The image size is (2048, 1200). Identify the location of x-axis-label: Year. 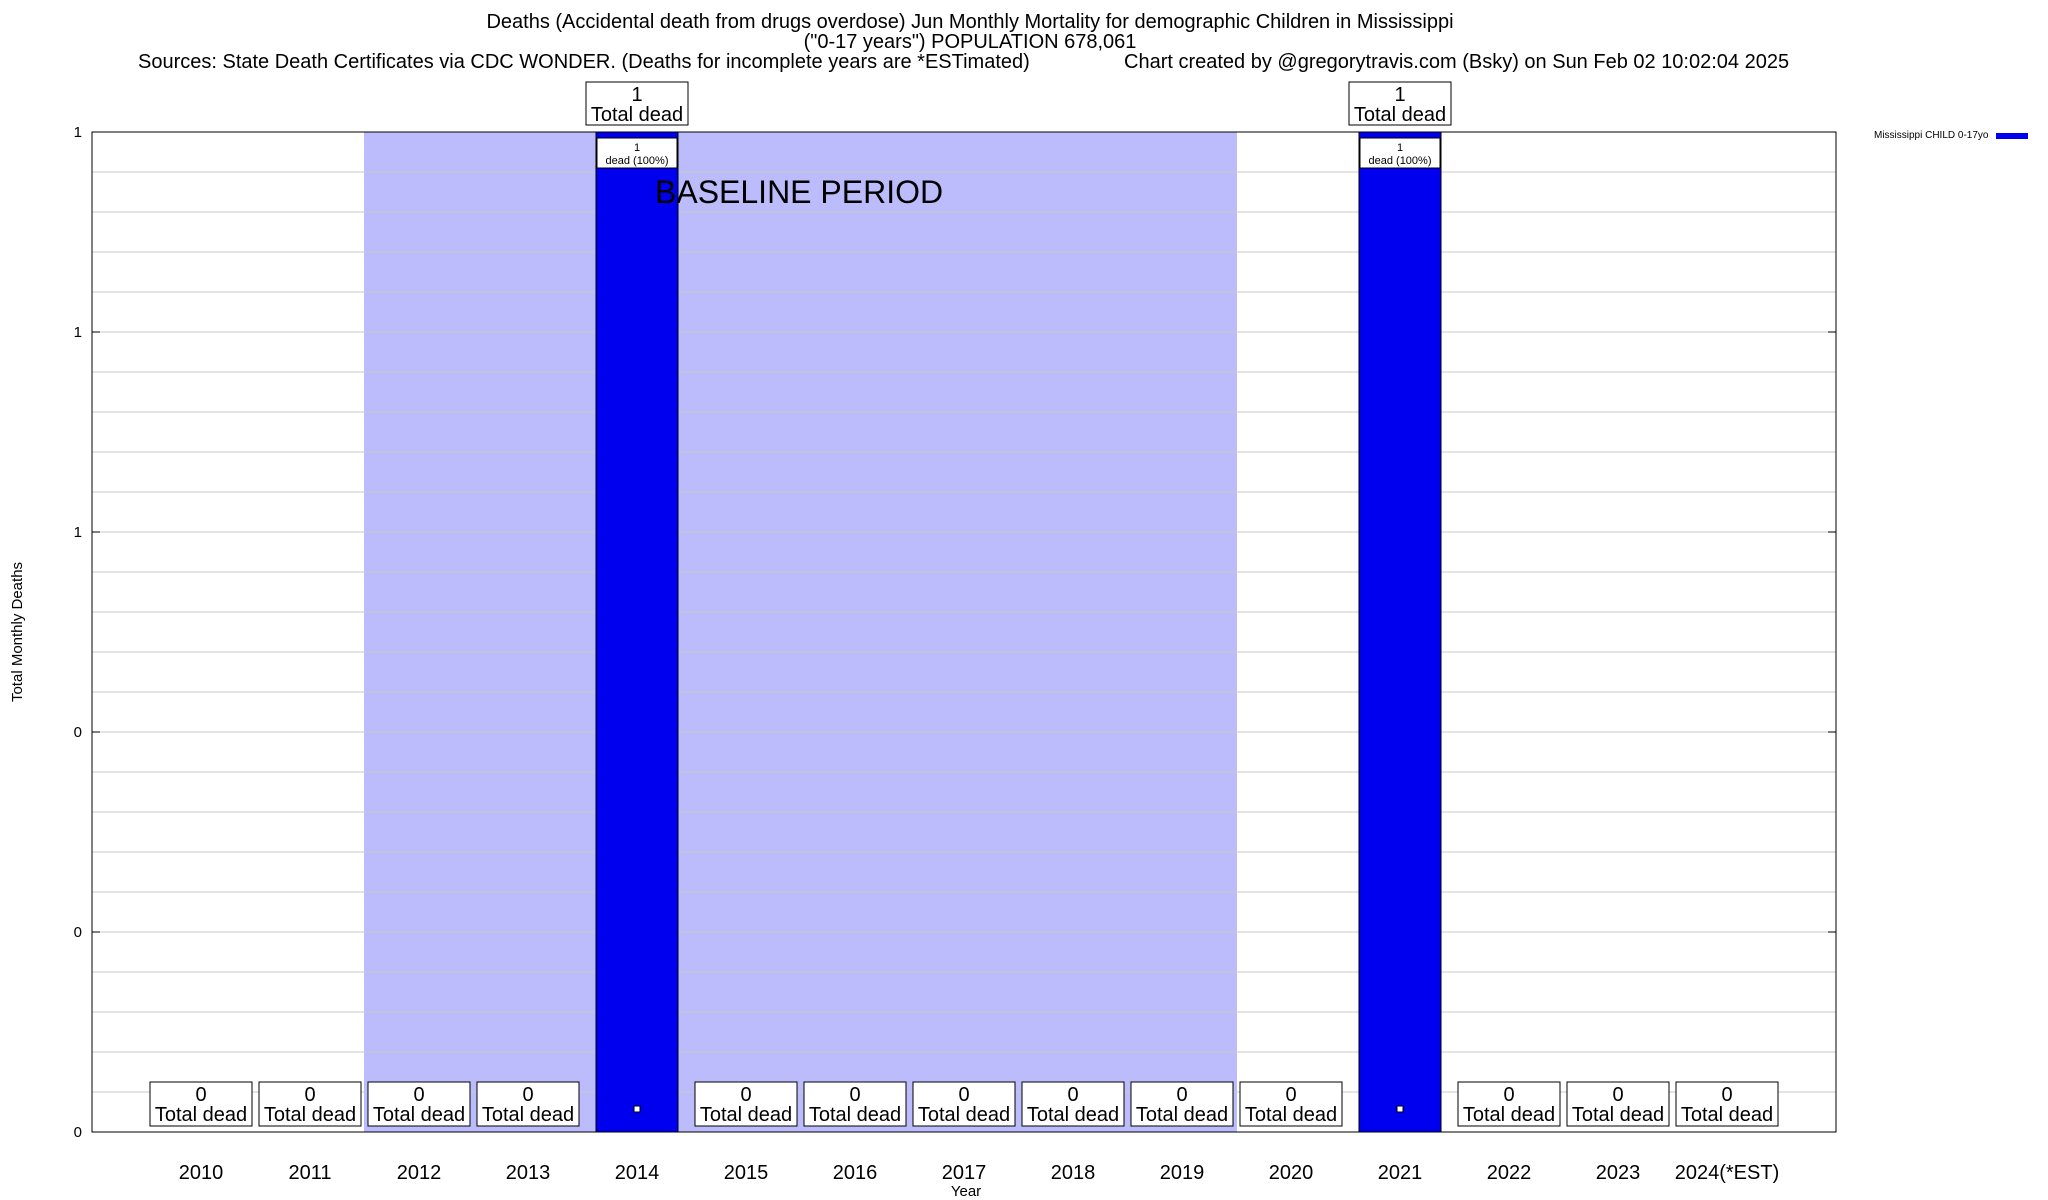
(966, 1191).